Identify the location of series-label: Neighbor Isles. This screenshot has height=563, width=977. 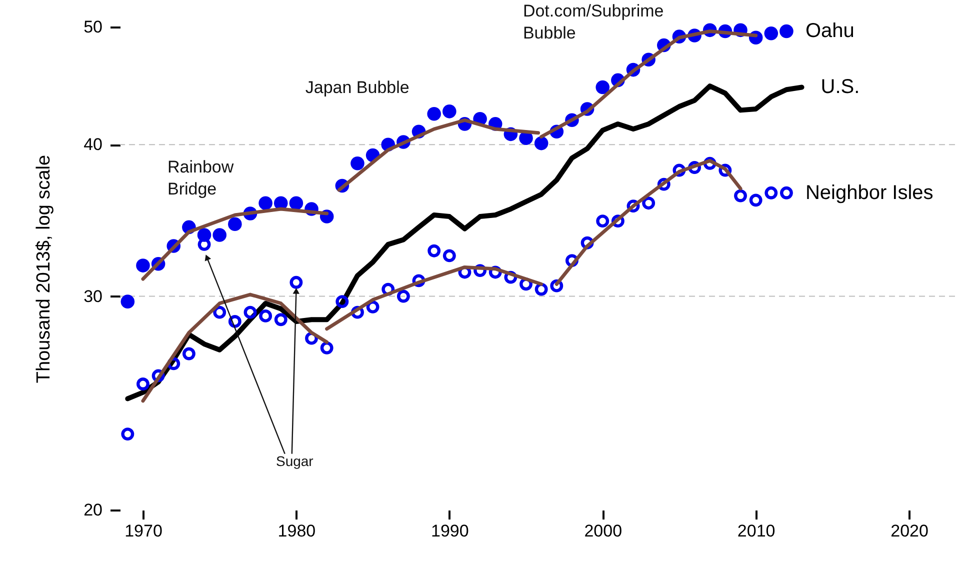
(869, 193).